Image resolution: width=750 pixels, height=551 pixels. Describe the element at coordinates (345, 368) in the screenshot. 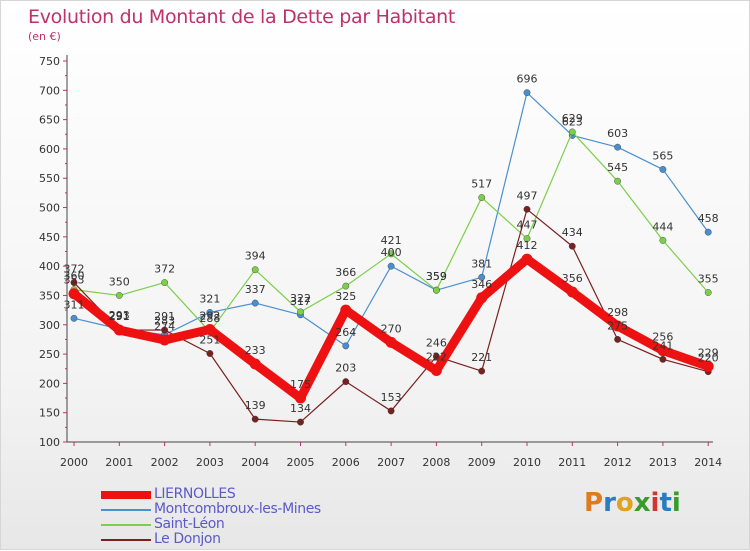

I see `data-label: 203` at that location.